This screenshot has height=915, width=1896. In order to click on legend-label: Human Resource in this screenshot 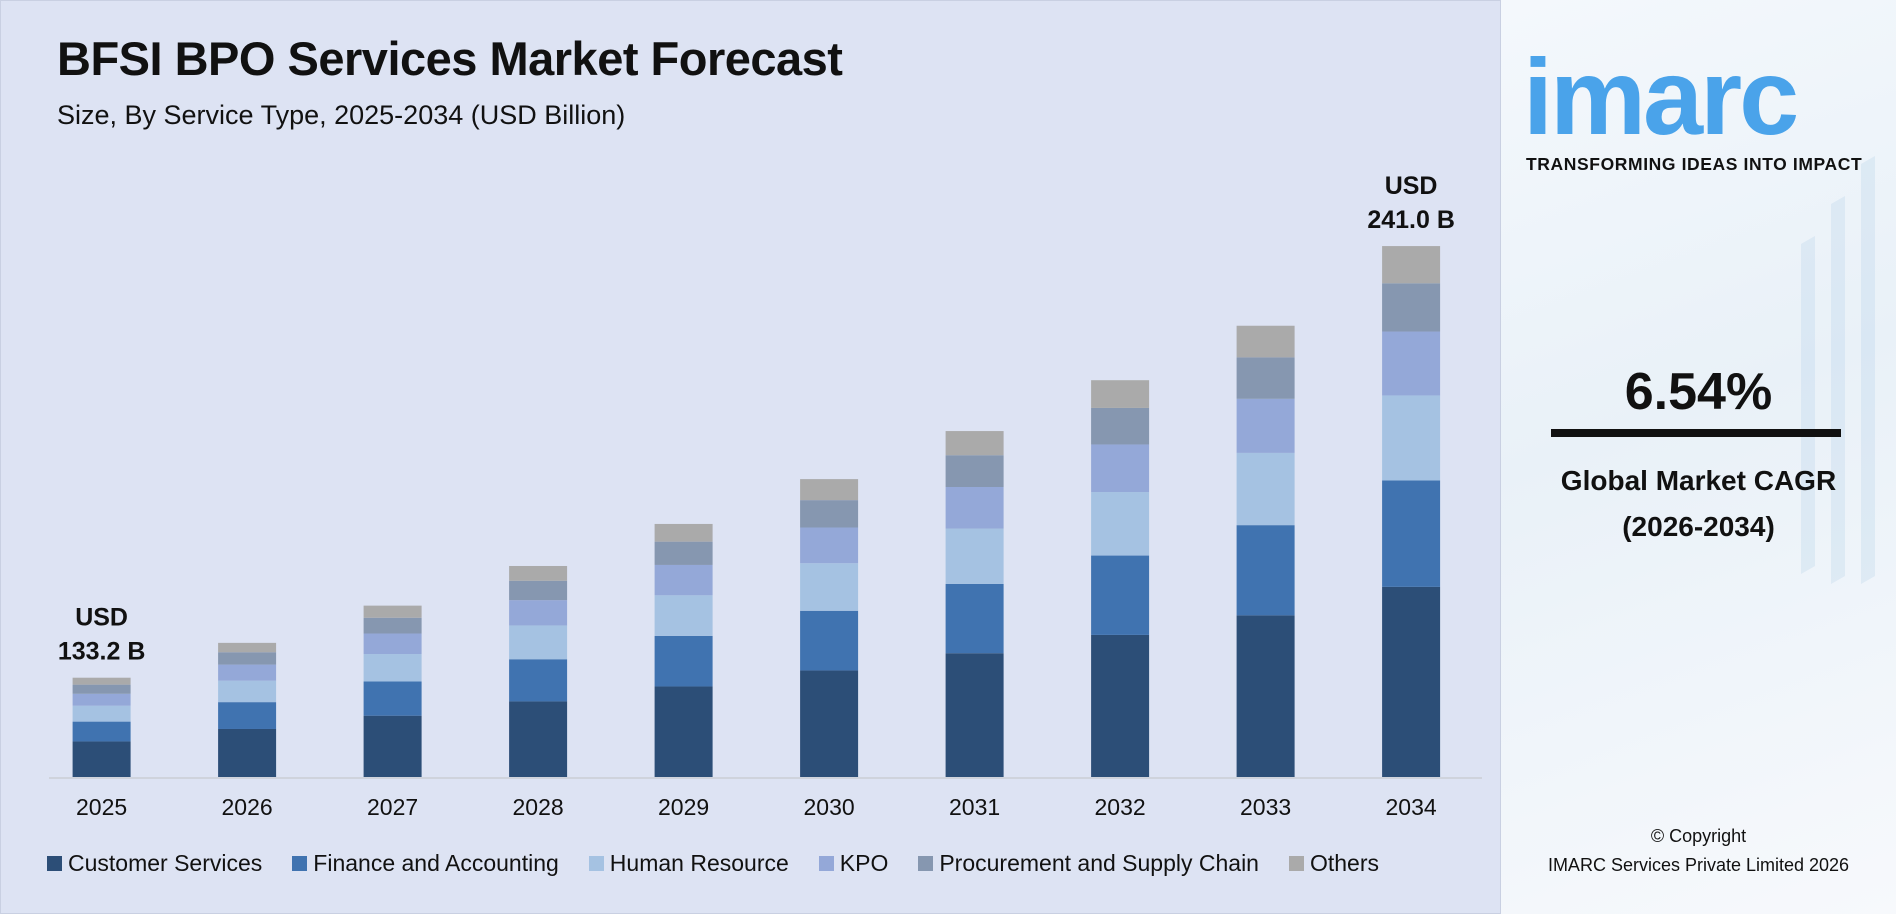, I will do `click(699, 863)`.